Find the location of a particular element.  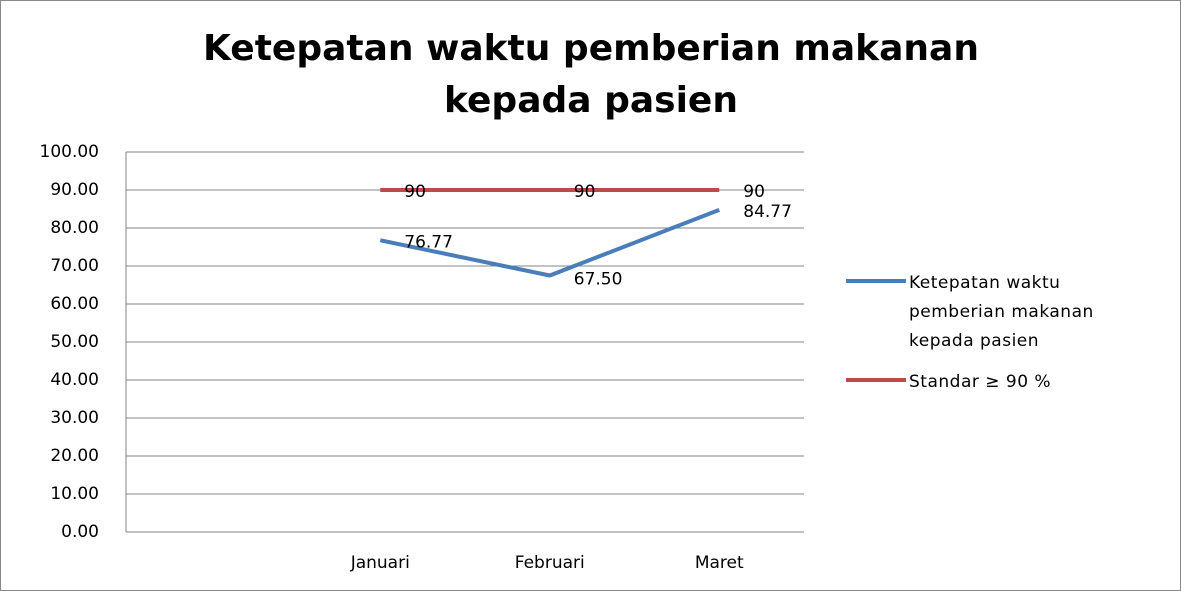

y-tick-label: 10.00 is located at coordinates (74, 494).